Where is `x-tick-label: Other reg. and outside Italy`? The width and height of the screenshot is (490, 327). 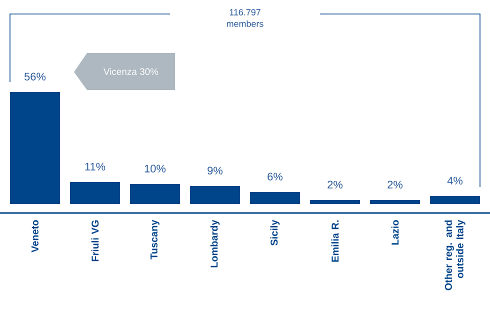 x-tick-label: Other reg. and outside Italy is located at coordinates (455, 255).